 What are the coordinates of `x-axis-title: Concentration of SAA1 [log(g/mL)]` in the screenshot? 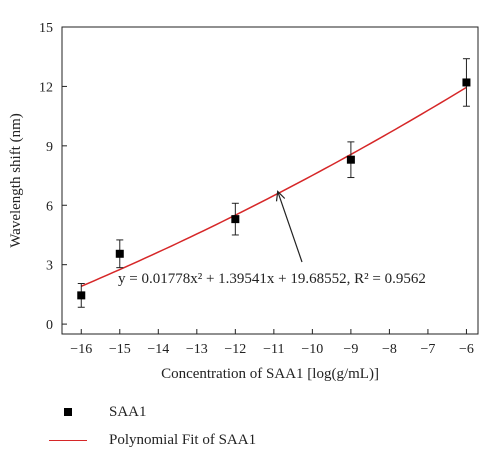 It's located at (270, 374).